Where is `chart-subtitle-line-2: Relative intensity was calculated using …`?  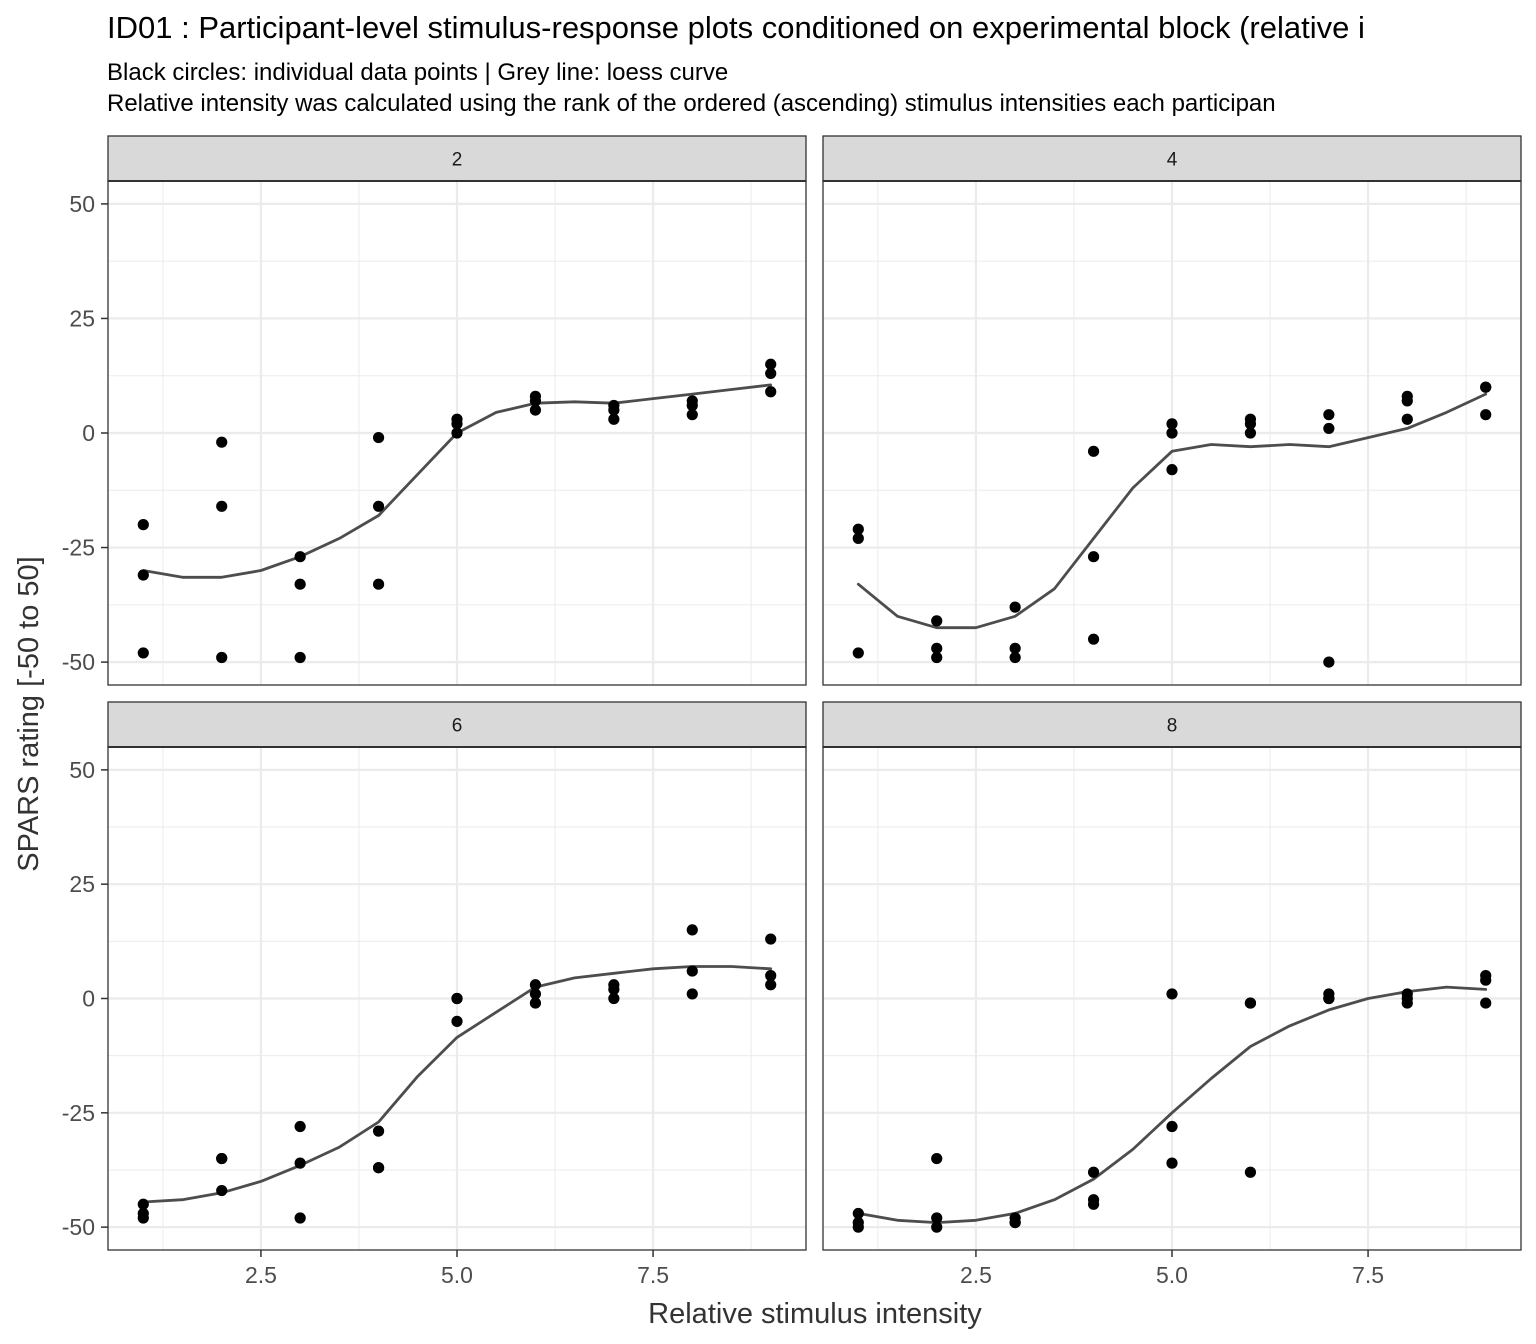 chart-subtitle-line-2: Relative intensity was calculated using … is located at coordinates (691, 103).